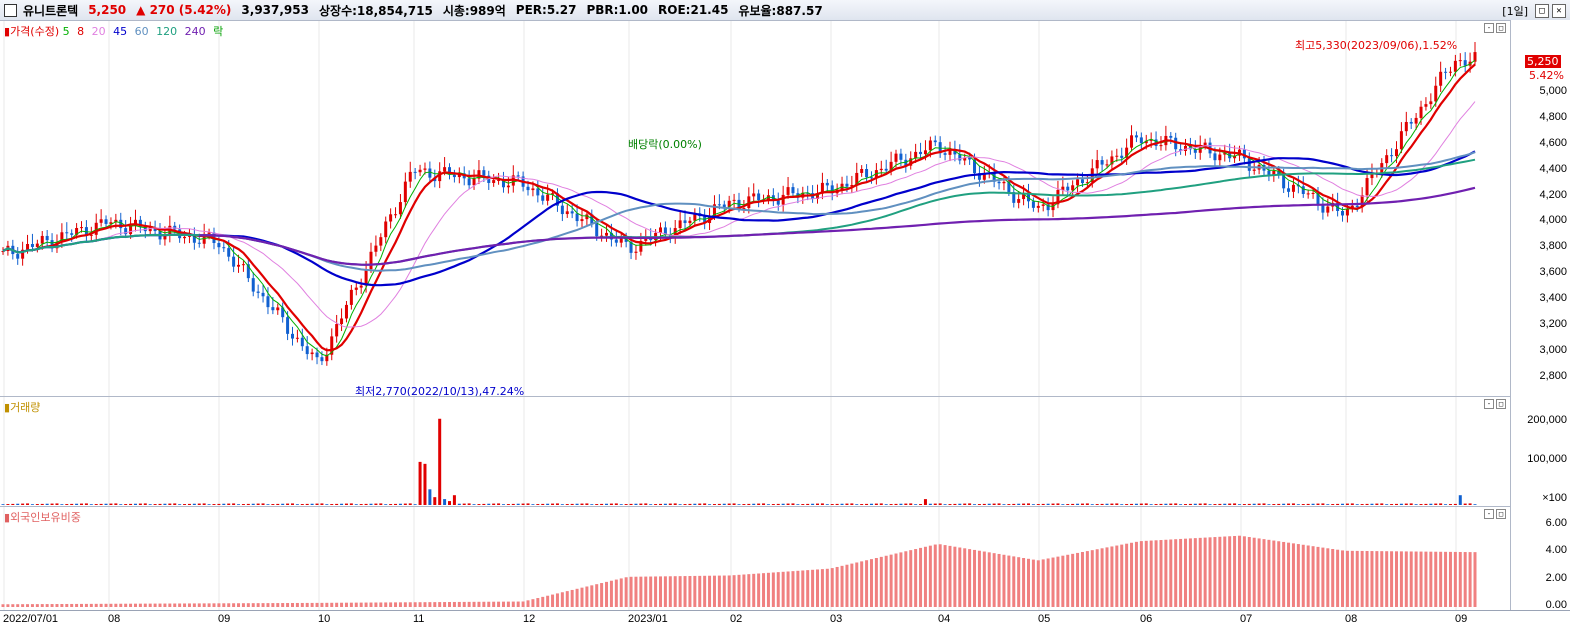 The width and height of the screenshot is (1570, 630). I want to click on foreign-legend: ▮외국인보유비중, so click(42, 517).